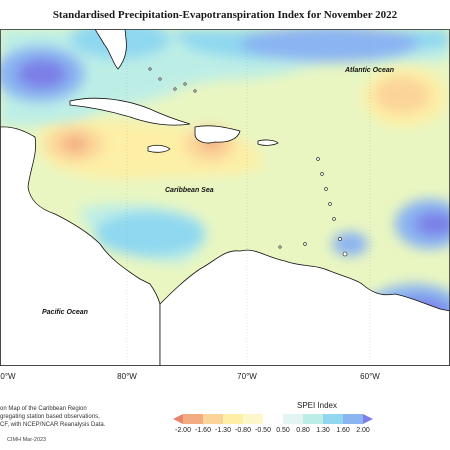  I want to click on legend-label-2: -1.60, so click(203, 430).